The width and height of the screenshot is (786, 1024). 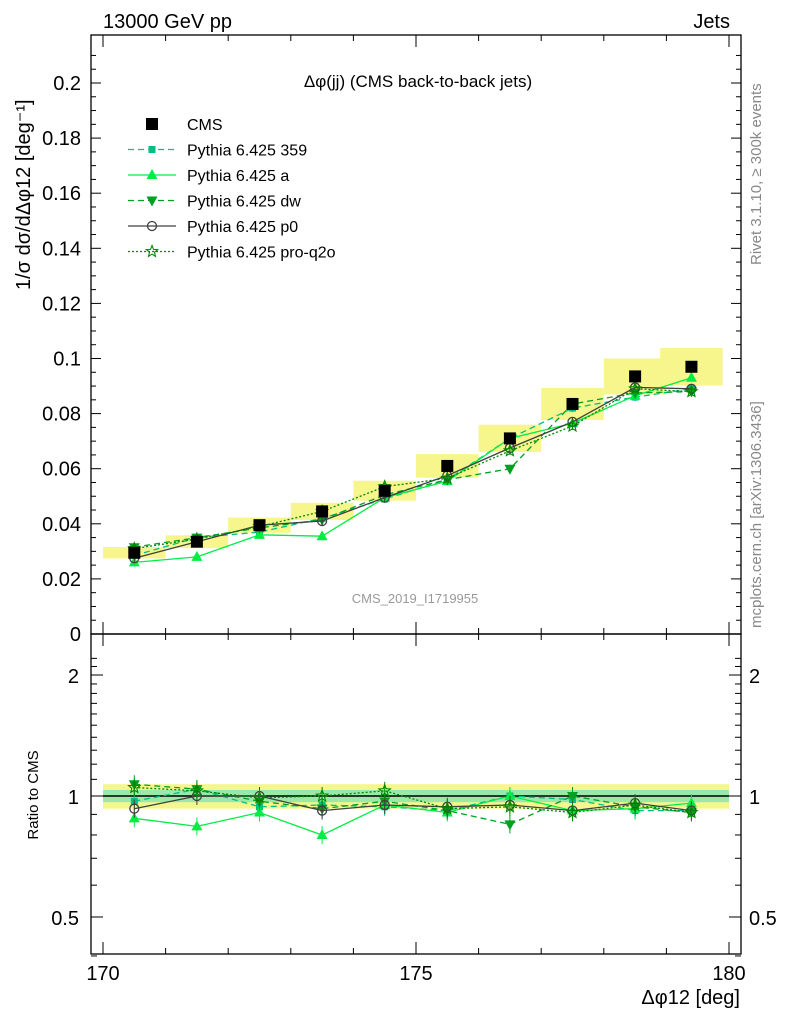 I want to click on legend-item-pq2o: Pythia 6.425 pro-q2o, so click(x=232, y=252).